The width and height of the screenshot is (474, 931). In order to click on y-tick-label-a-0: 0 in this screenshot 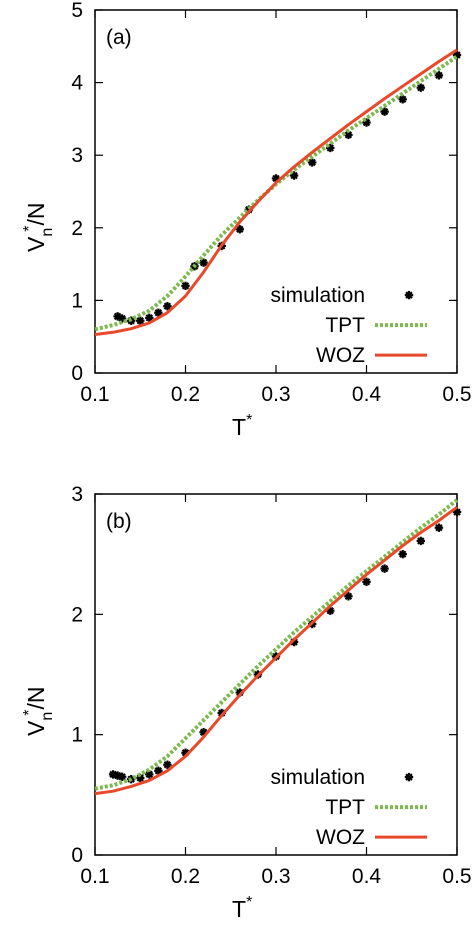, I will do `click(77, 373)`.